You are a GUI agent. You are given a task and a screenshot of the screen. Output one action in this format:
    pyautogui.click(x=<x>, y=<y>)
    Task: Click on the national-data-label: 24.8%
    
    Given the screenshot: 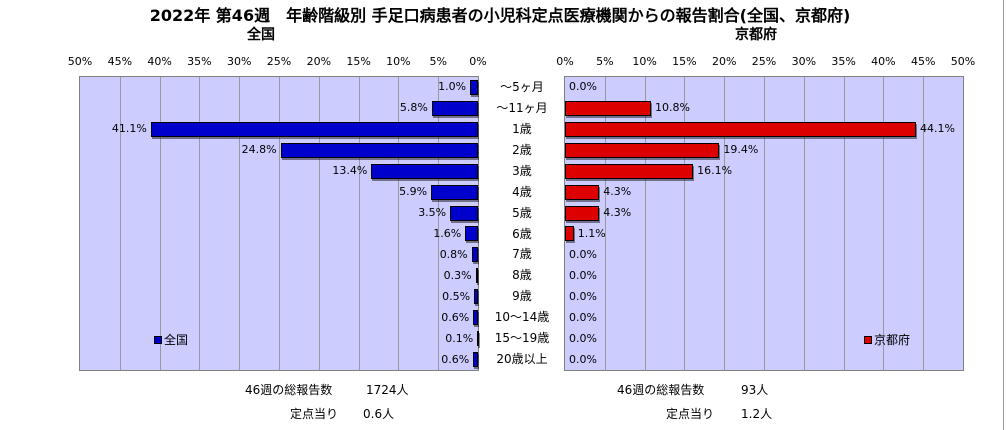 What is the action you would take?
    pyautogui.click(x=259, y=150)
    